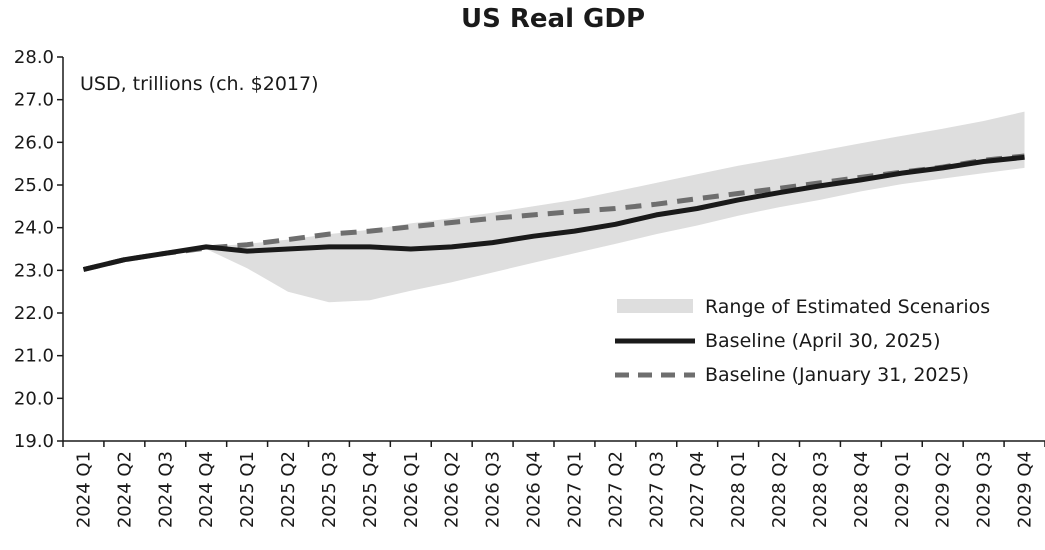  What do you see at coordinates (34, 398) in the screenshot?
I see `y-tick-label: 20.0` at bounding box center [34, 398].